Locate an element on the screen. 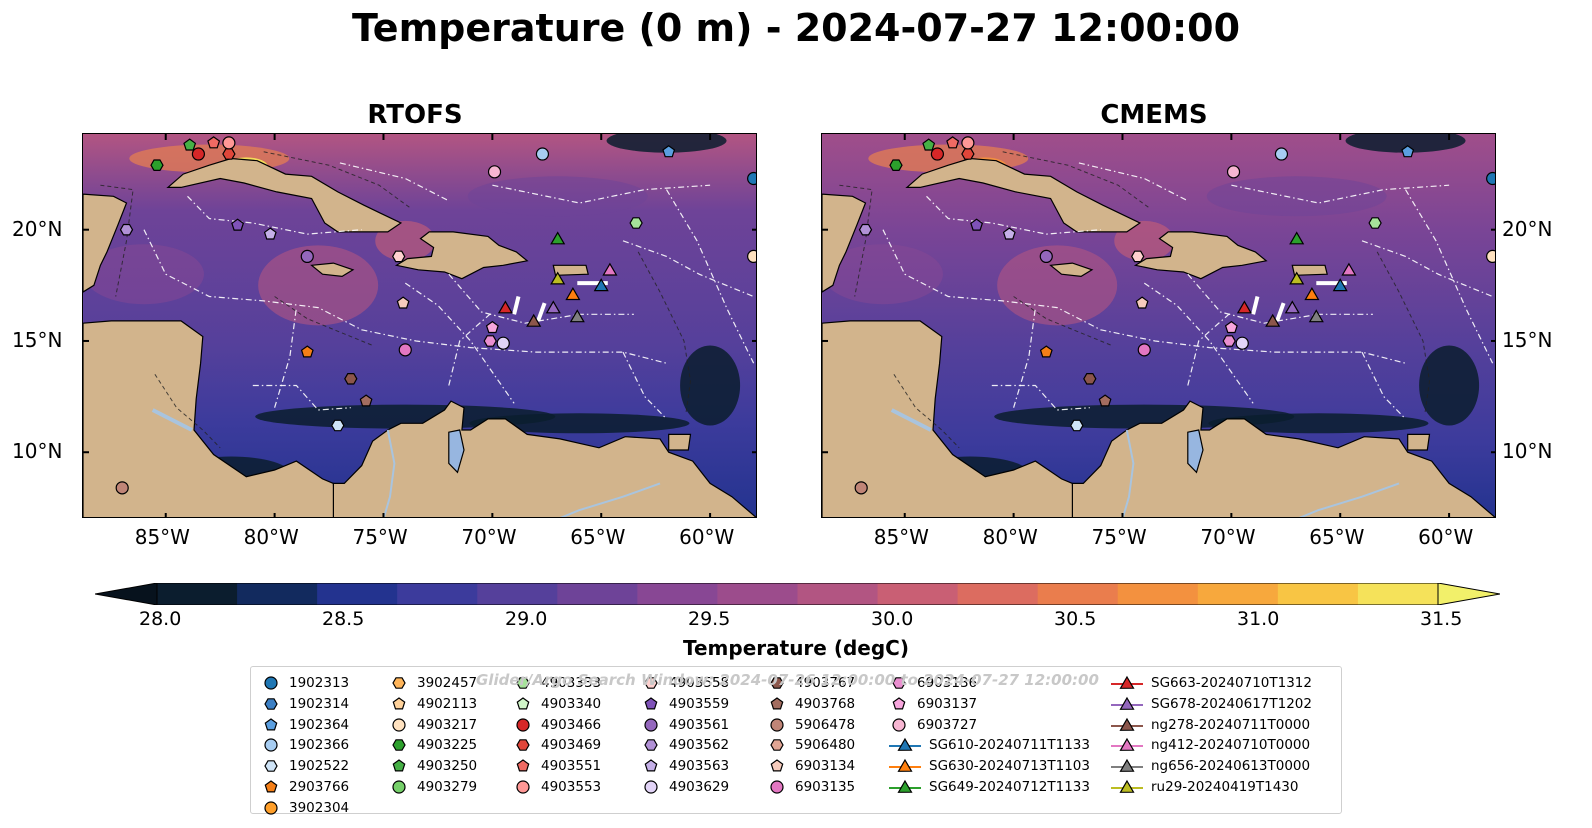 The height and width of the screenshot is (828, 1592). legend-label: 6903134 is located at coordinates (825, 766).